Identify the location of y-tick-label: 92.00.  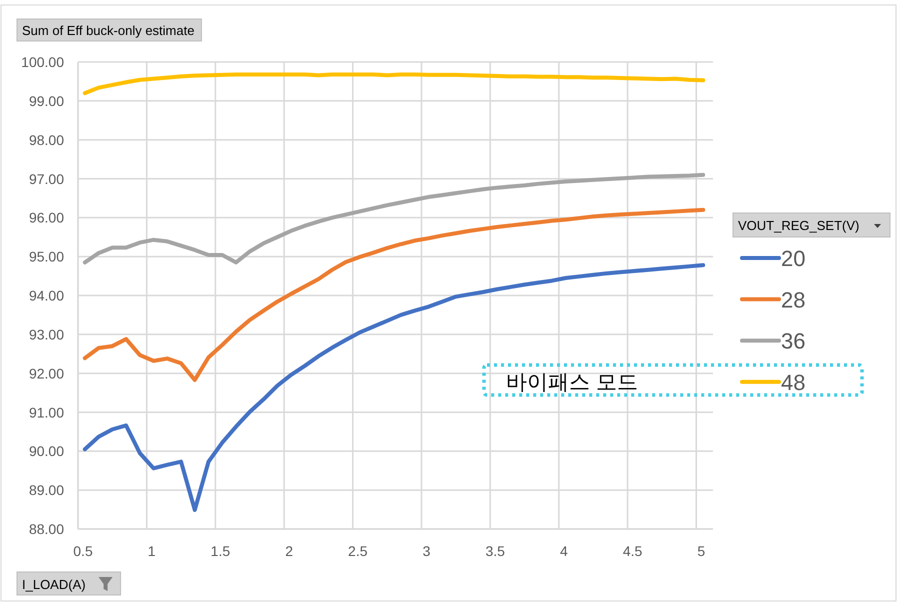
(46, 373).